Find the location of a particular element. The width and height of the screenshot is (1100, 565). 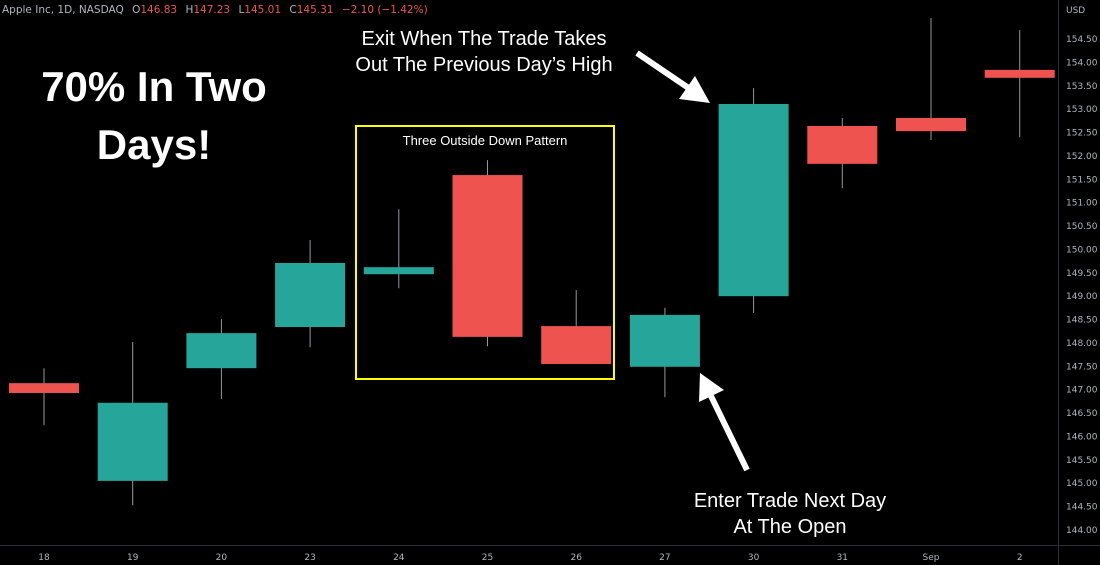

y-tick-label: 151.00 is located at coordinates (1082, 204).